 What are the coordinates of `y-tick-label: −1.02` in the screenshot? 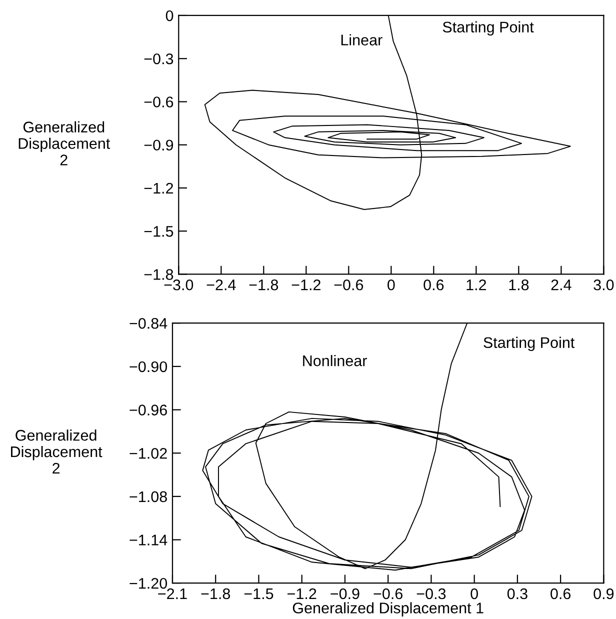 It's located at (148, 453).